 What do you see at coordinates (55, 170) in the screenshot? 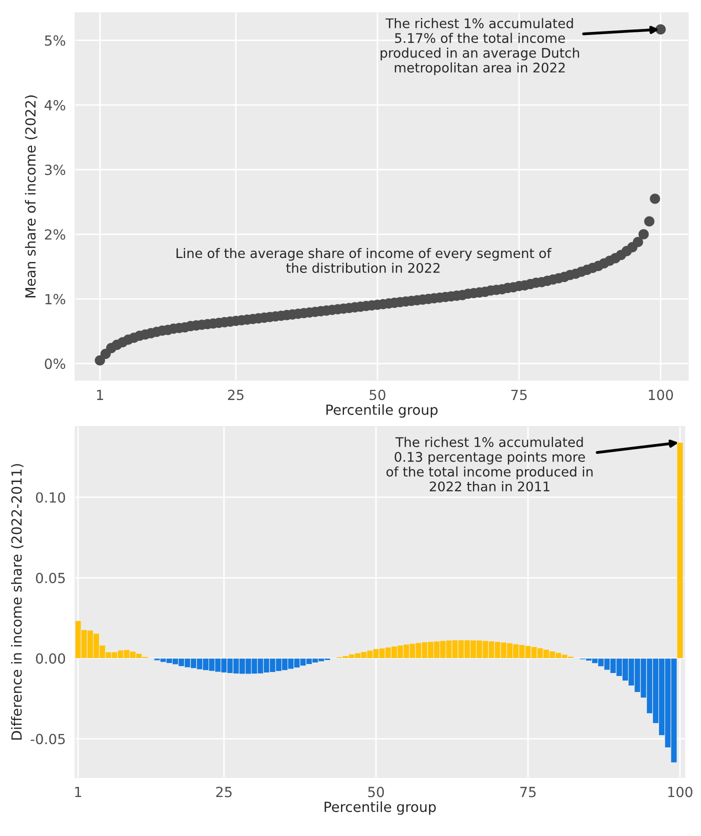
I see `y-tick-label: 3%` at bounding box center [55, 170].